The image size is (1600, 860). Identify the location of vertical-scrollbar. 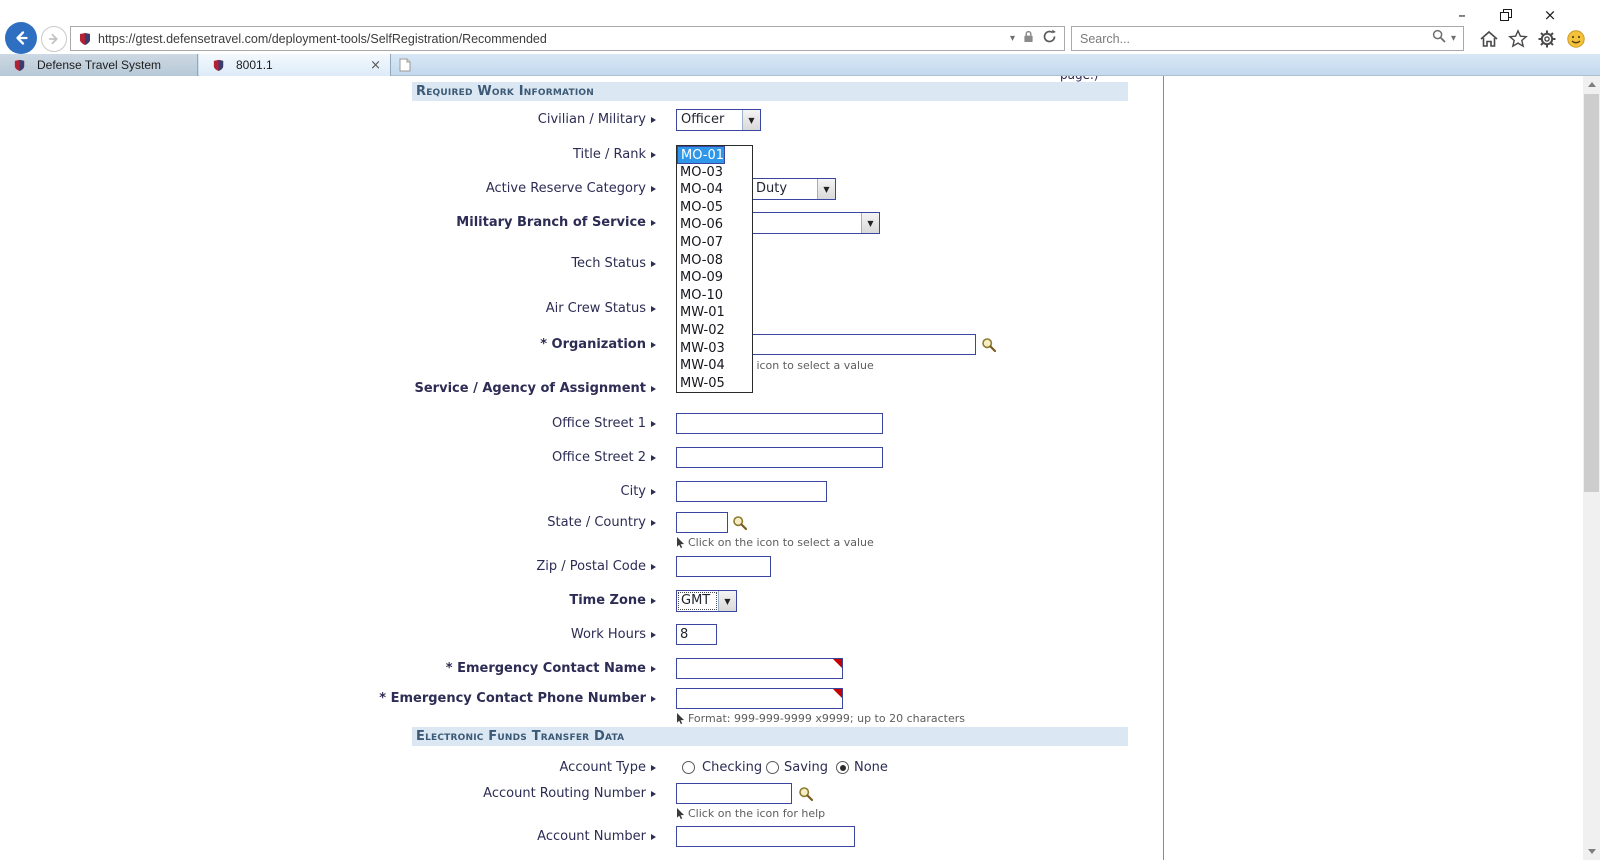
(1591, 468).